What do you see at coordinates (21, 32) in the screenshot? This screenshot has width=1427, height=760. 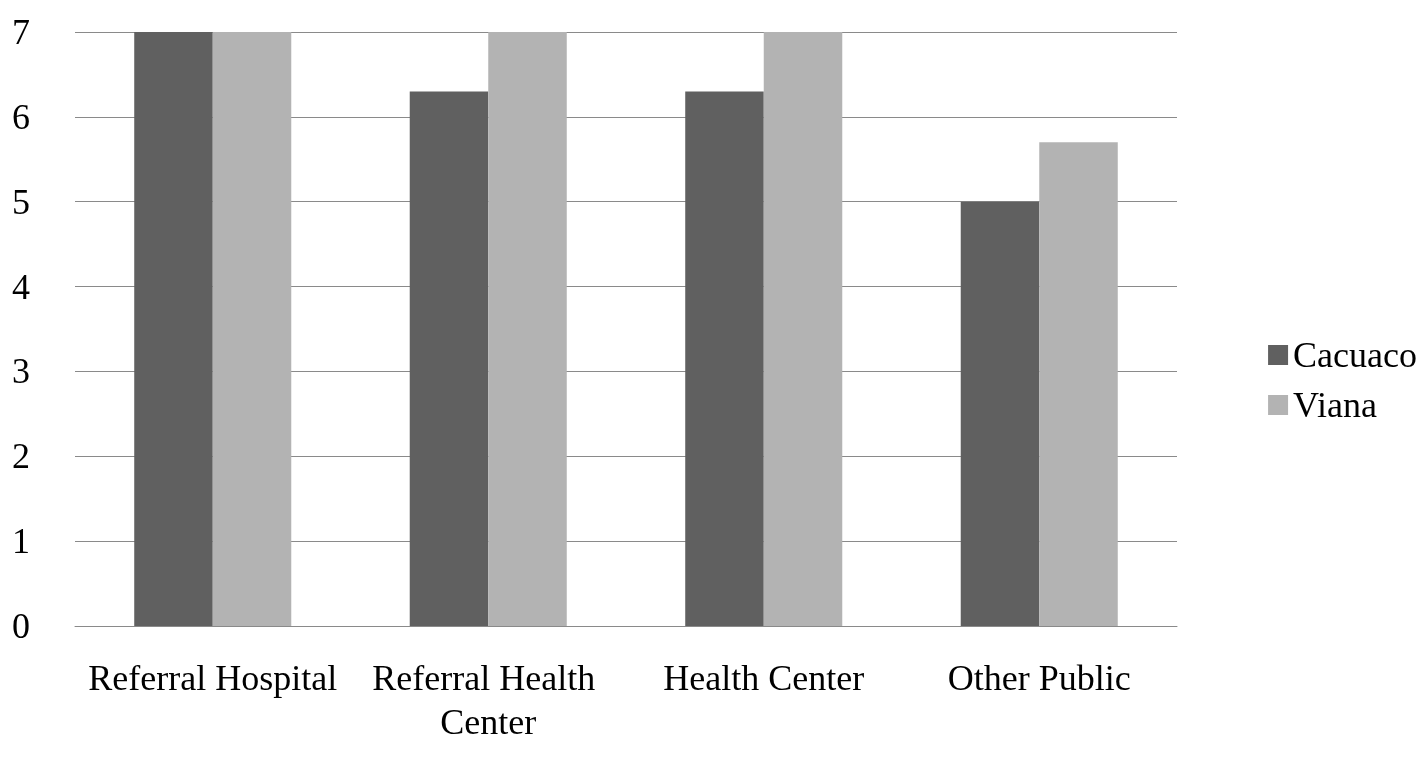 I see `y-tick-label: 7` at bounding box center [21, 32].